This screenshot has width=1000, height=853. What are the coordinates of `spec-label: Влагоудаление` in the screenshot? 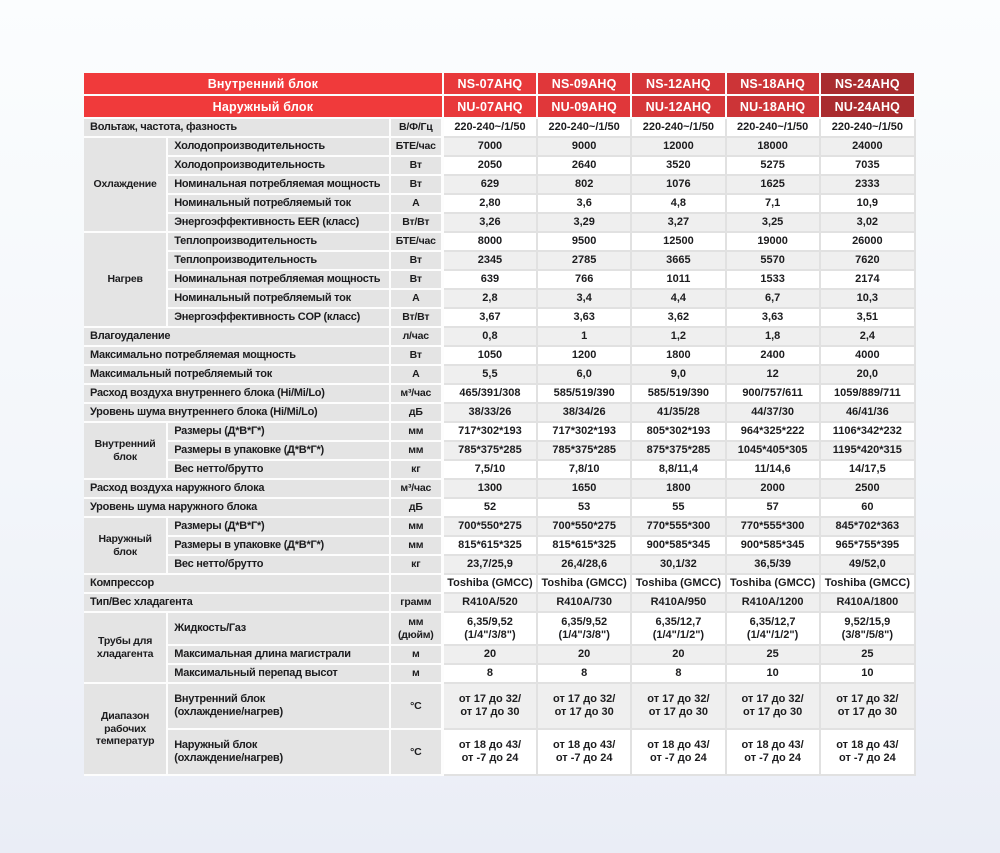 It's located at (237, 337).